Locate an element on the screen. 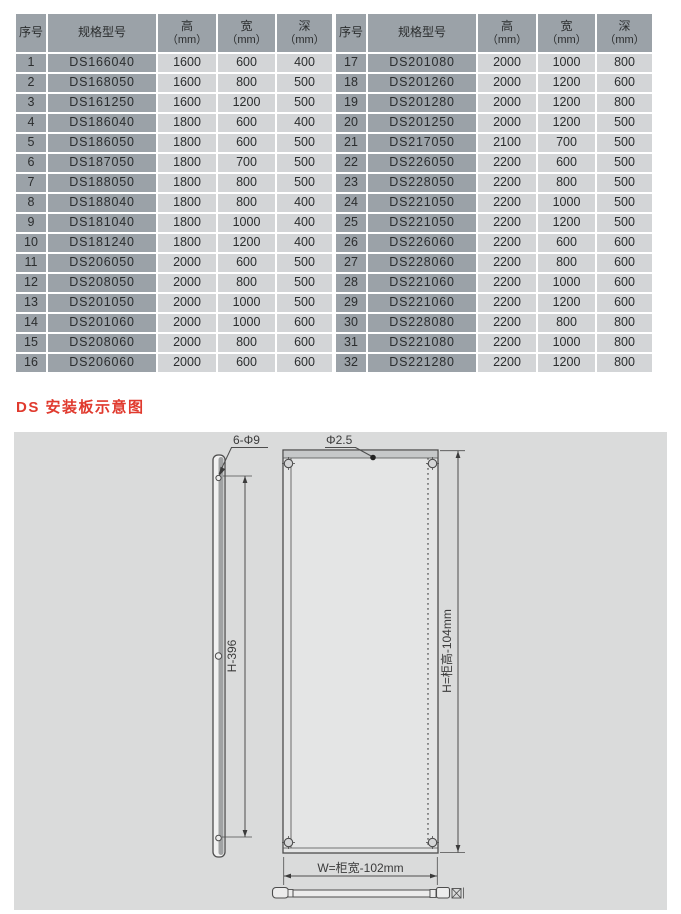 The width and height of the screenshot is (681, 914). model-cell: DS201280 is located at coordinates (422, 103).